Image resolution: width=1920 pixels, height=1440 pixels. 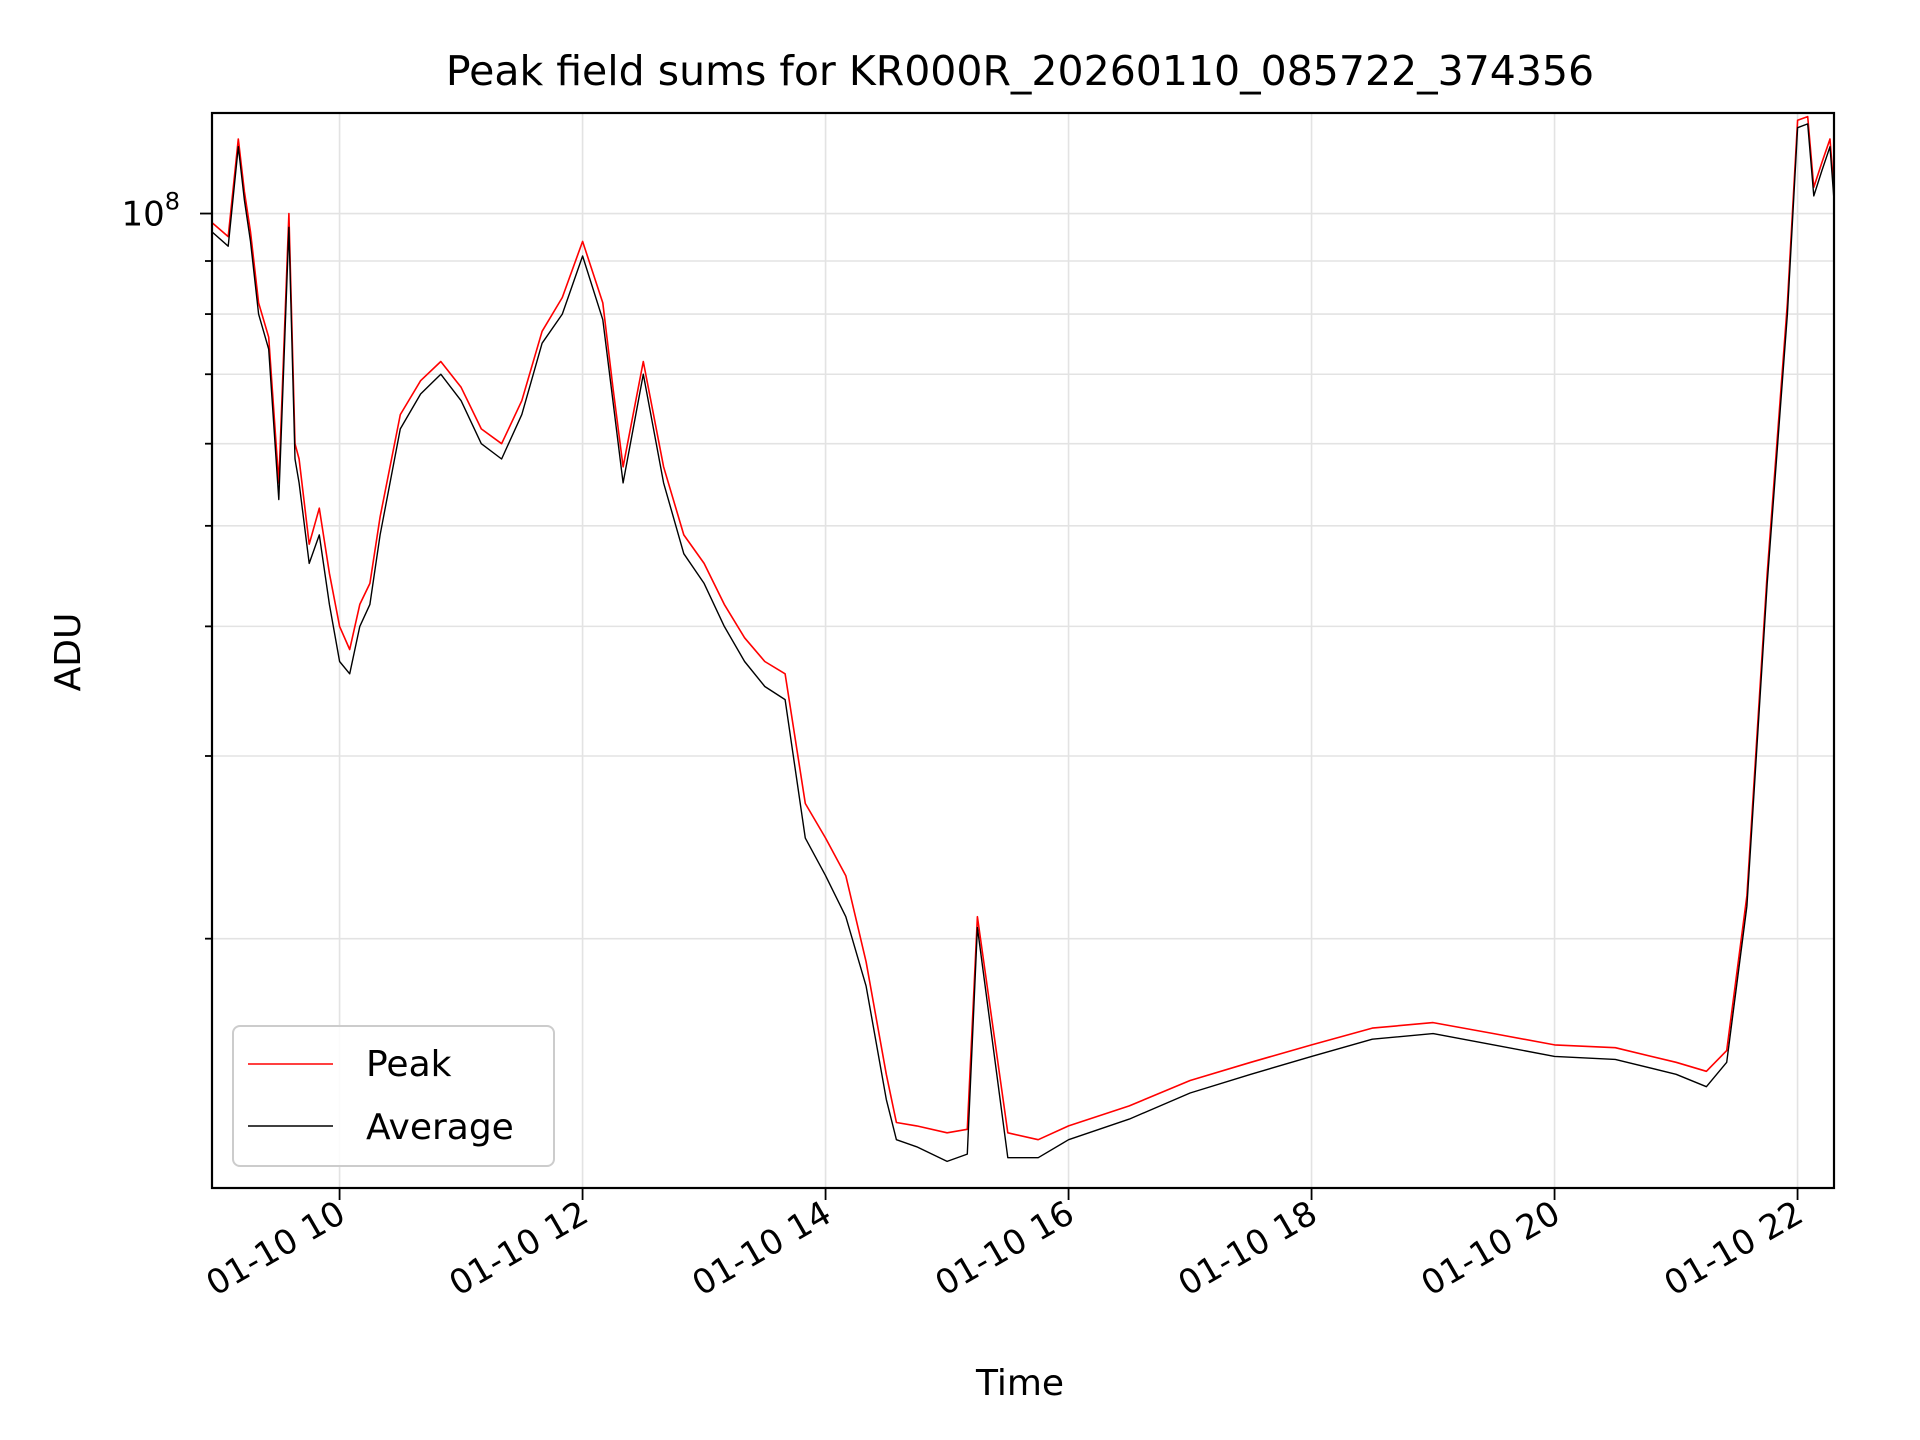 I want to click on legend-box, so click(x=393, y=1096).